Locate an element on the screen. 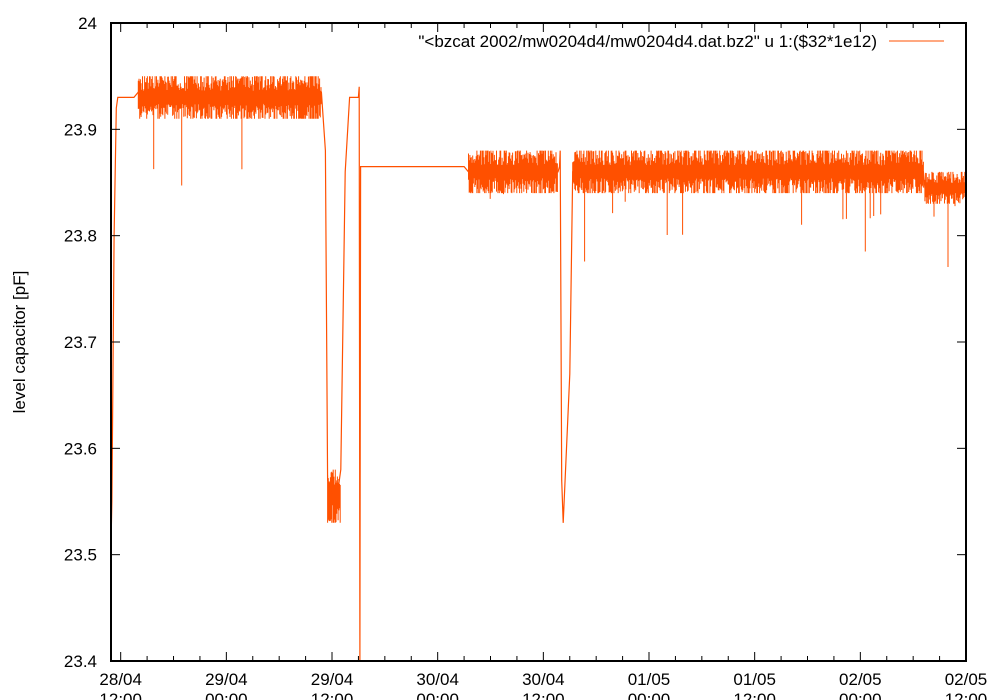  y-tick-label: 23.4 is located at coordinates (80, 661).